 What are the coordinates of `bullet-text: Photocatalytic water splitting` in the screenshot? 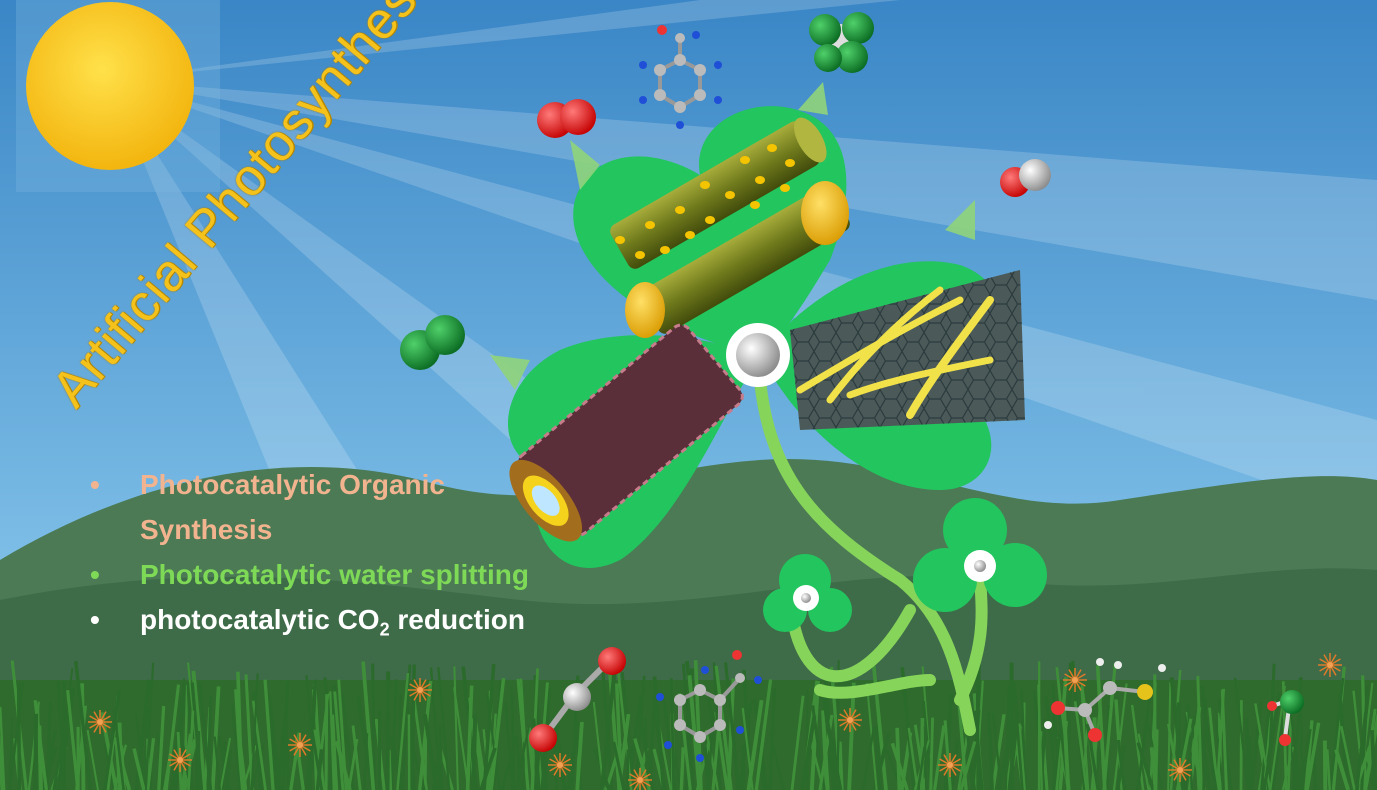 It's located at (334, 574).